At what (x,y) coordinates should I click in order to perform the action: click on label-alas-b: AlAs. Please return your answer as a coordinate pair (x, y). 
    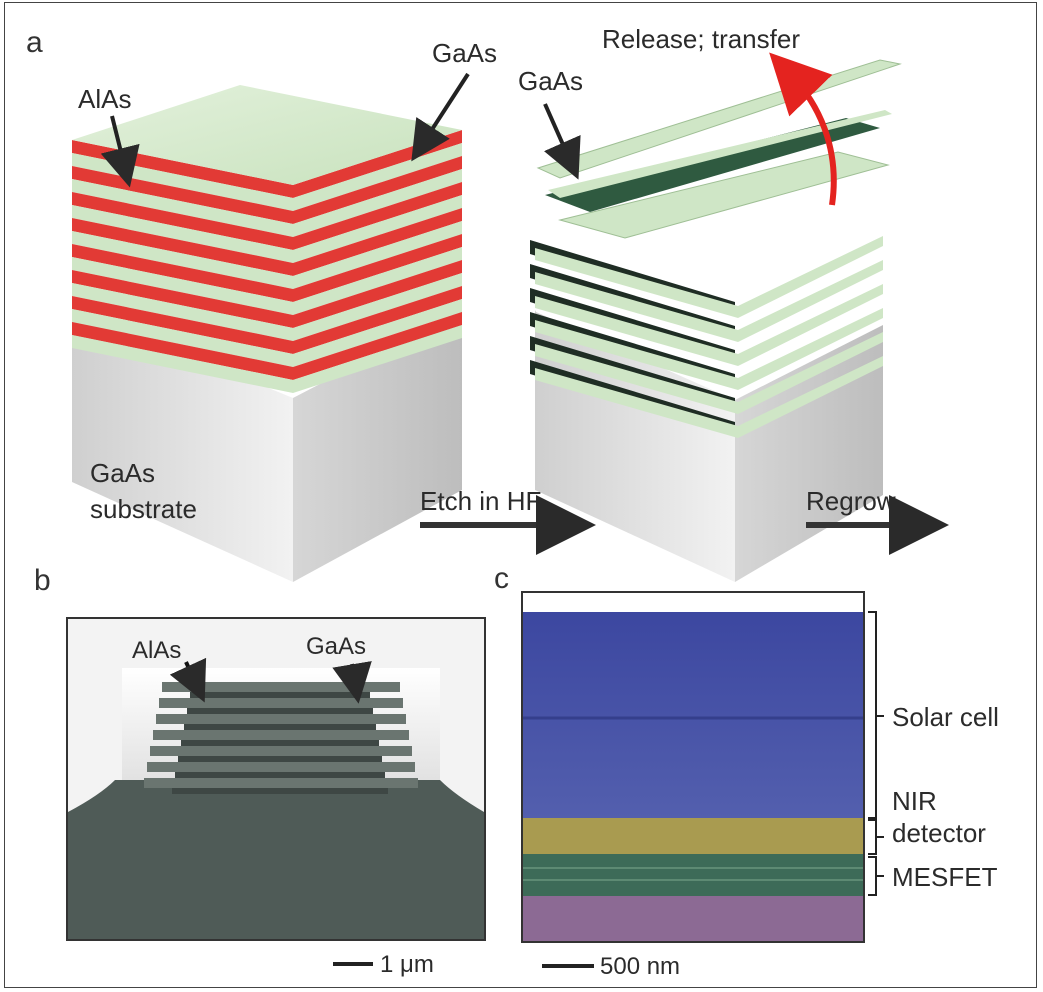
    Looking at the image, I should click on (156, 650).